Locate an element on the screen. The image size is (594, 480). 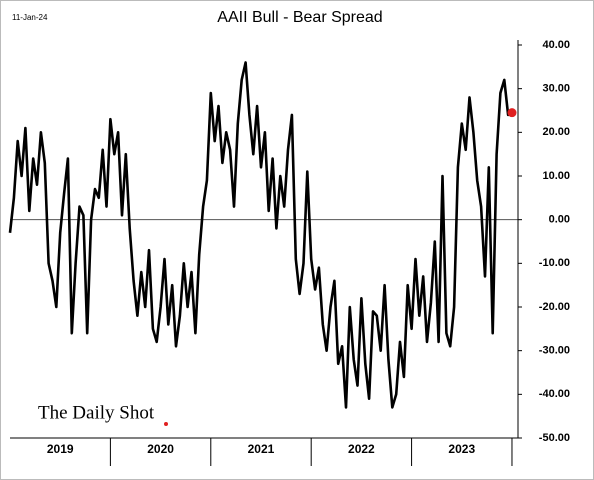
y-tick-label: -40.00 is located at coordinates (554, 394).